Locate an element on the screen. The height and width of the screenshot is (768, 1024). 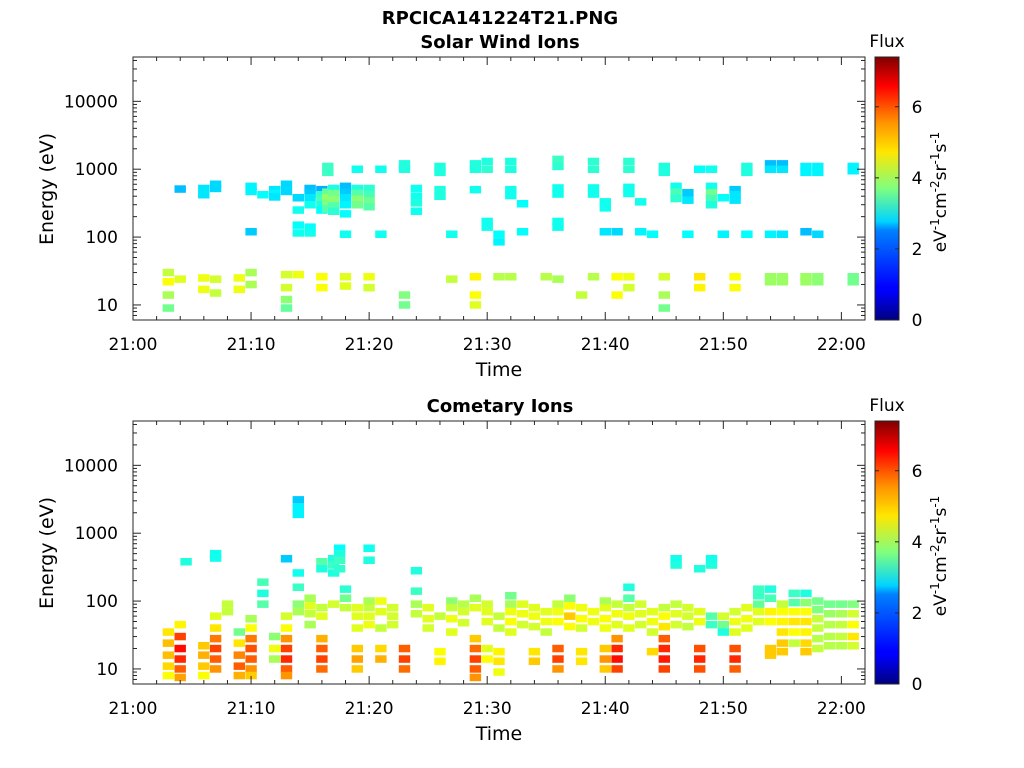
solar-wind-heatmap is located at coordinates (510, 233).